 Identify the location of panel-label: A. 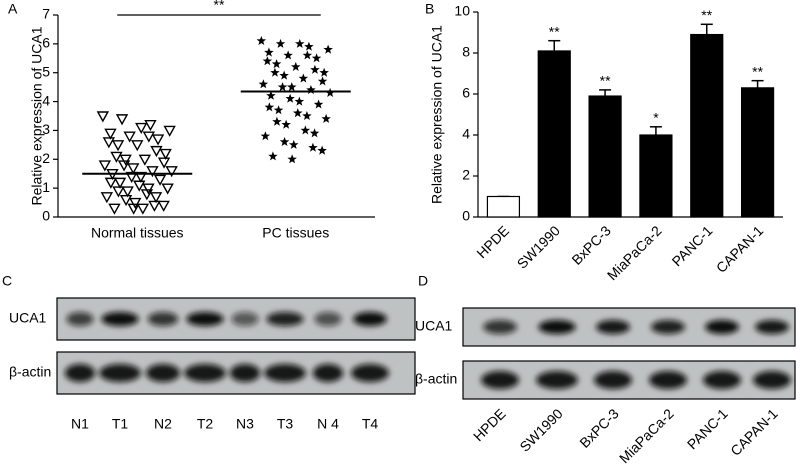
(13, 9).